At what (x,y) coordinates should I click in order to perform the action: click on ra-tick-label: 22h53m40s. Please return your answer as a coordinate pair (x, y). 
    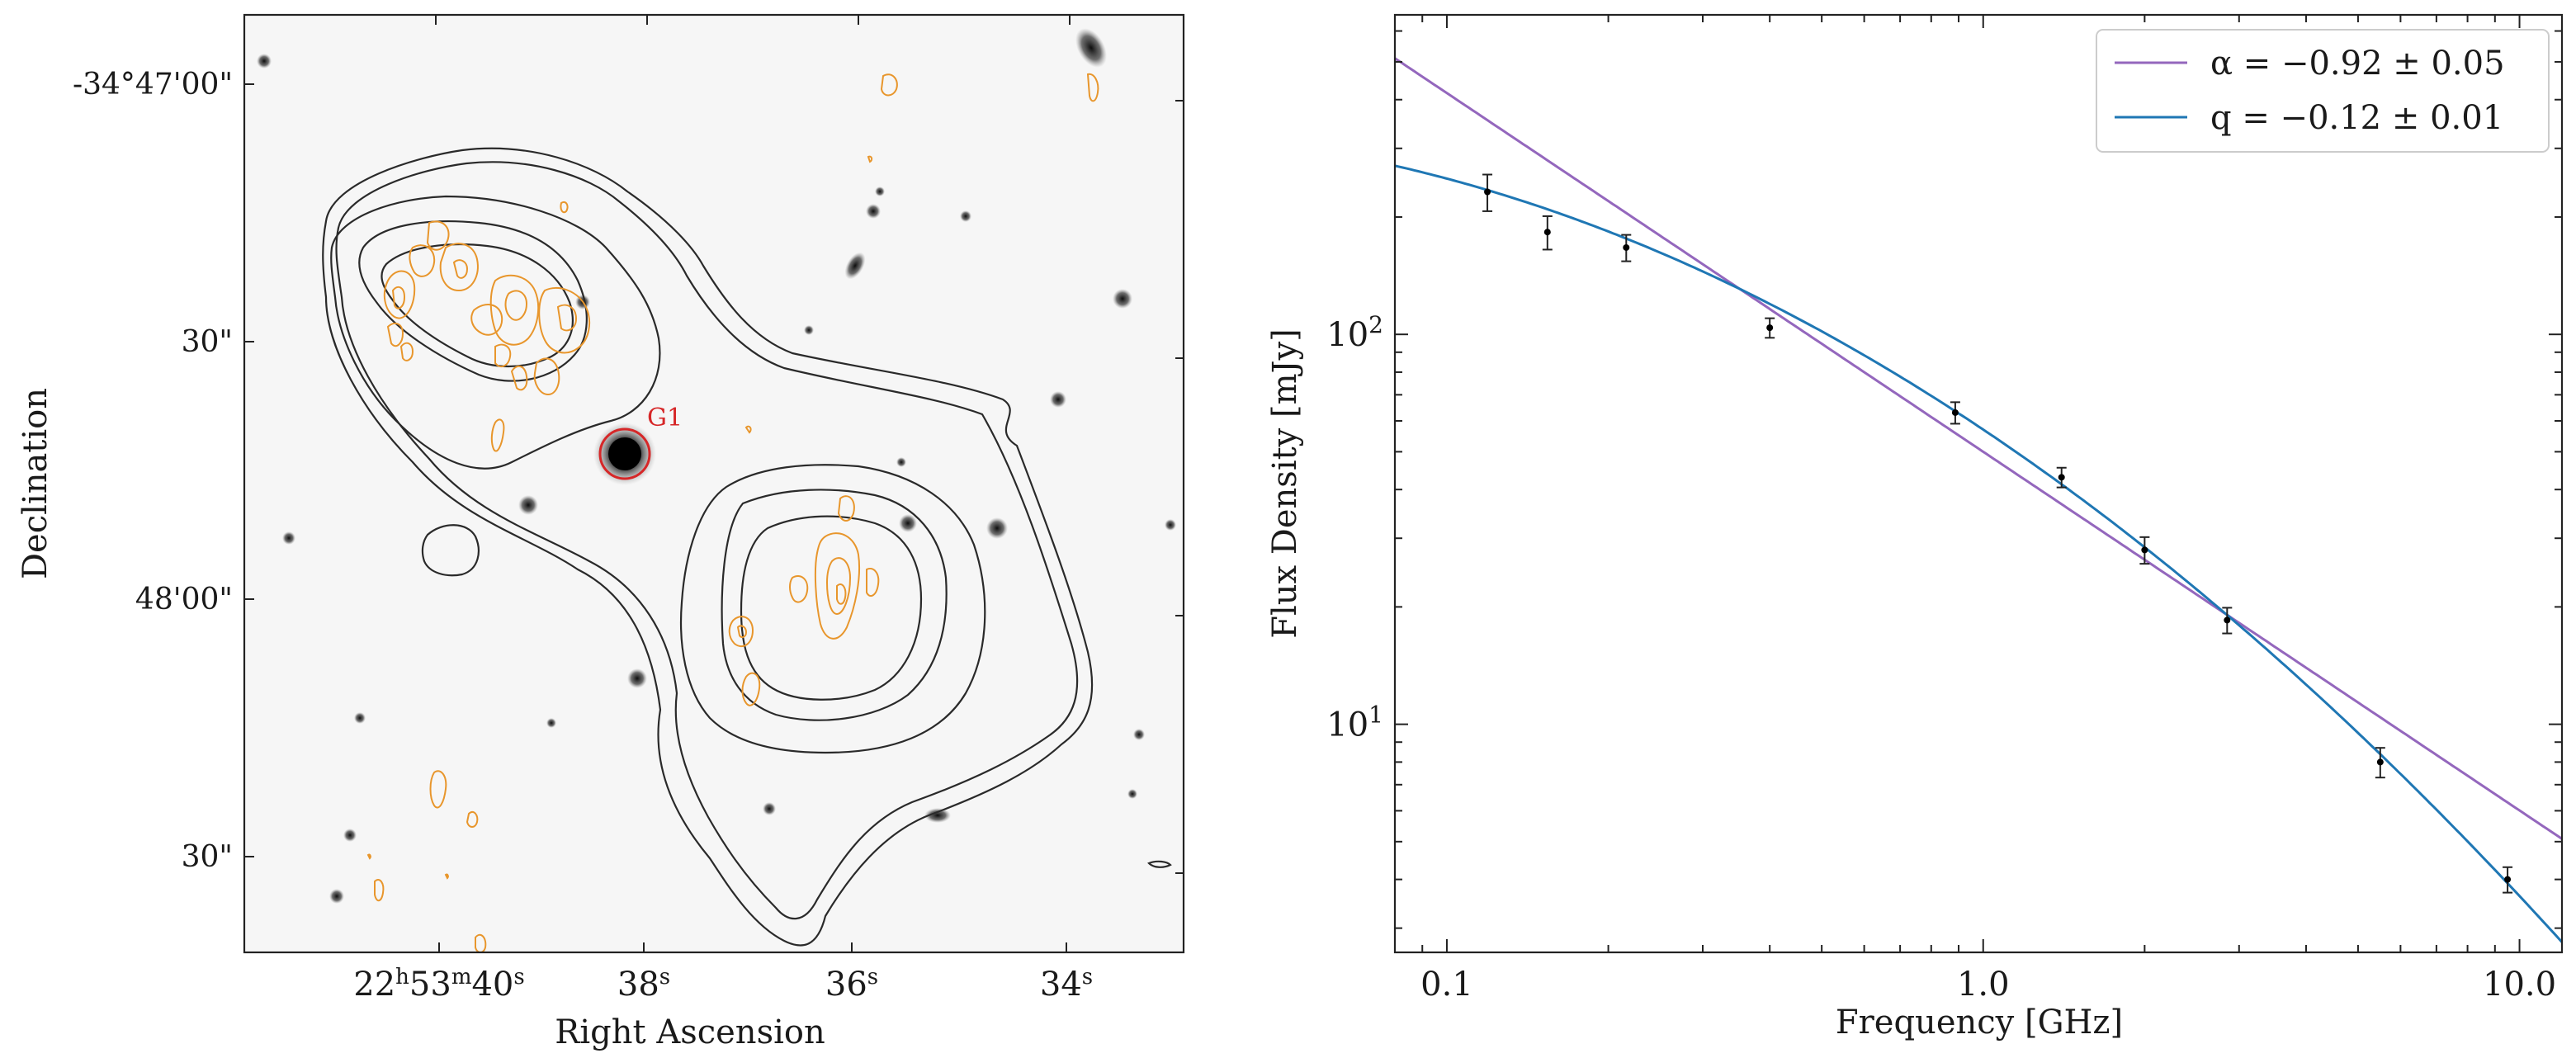
    Looking at the image, I should click on (438, 984).